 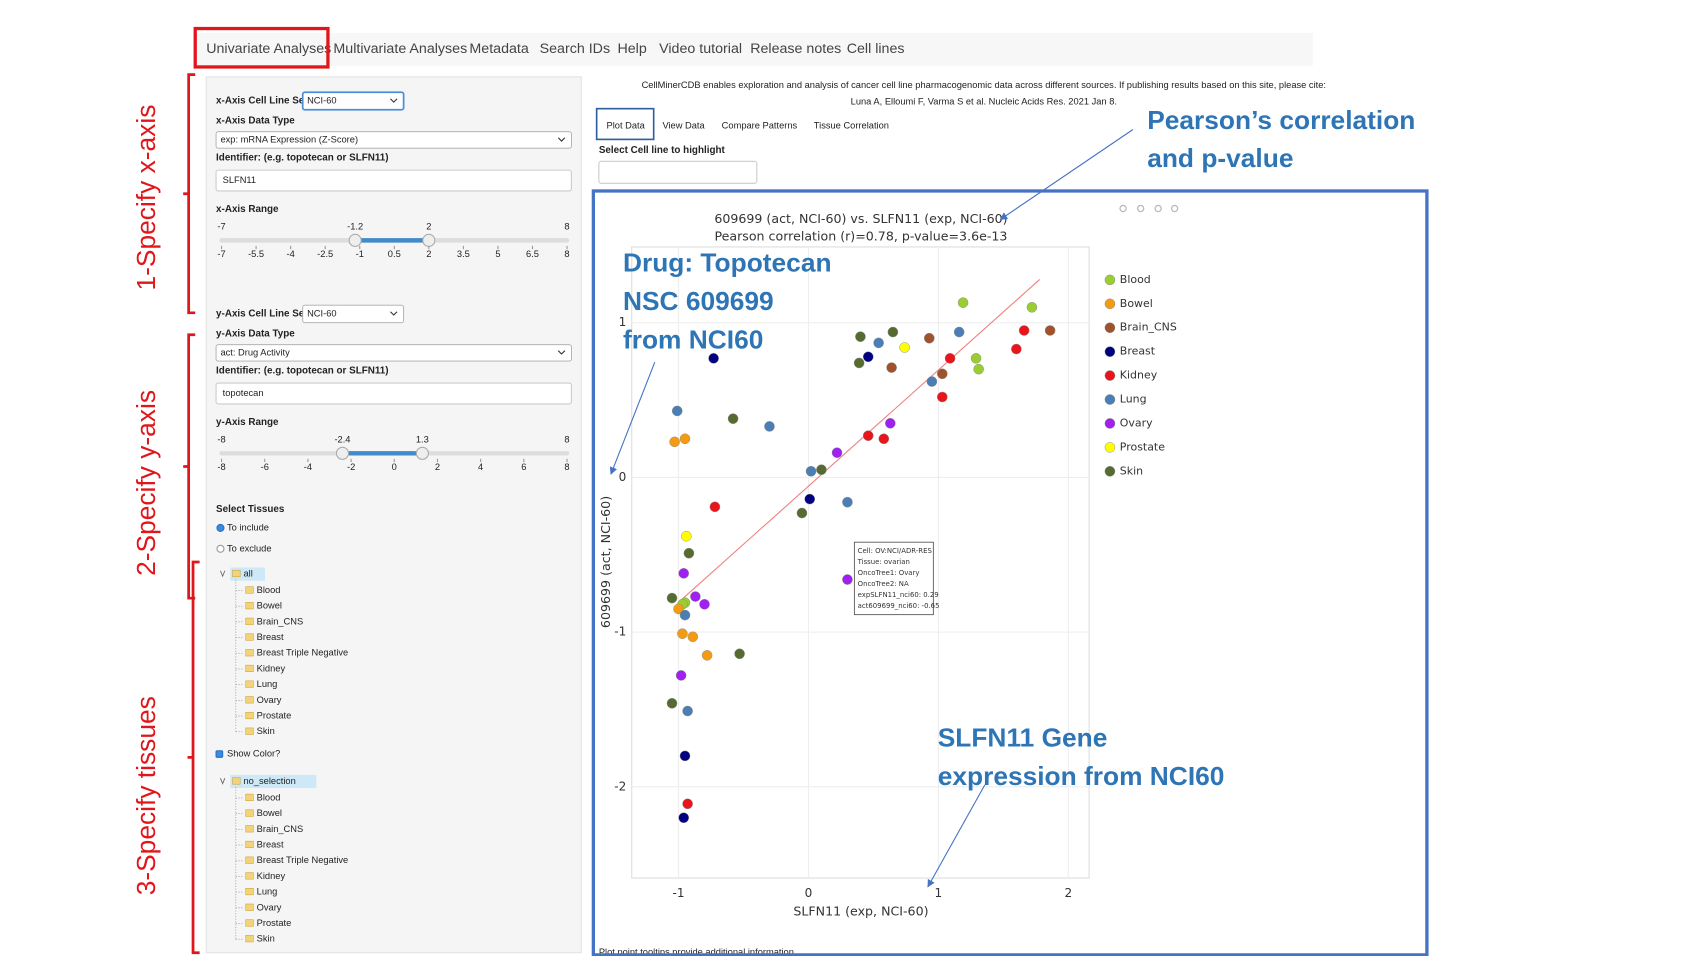 I want to click on legend-label: Bowel, so click(x=1136, y=303).